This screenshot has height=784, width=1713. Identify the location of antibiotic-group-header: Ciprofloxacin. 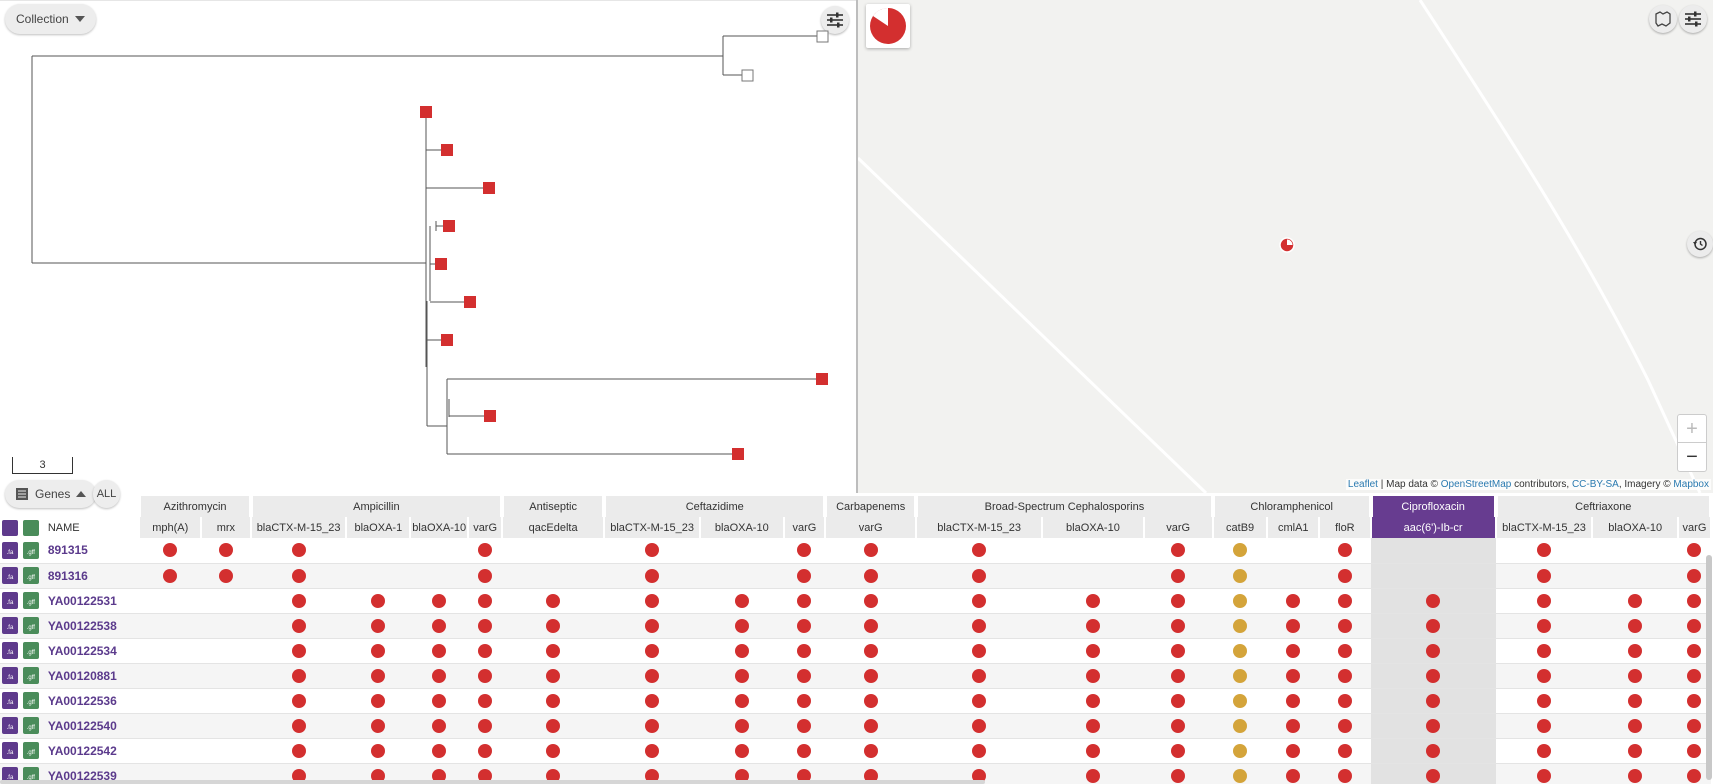
(1433, 506).